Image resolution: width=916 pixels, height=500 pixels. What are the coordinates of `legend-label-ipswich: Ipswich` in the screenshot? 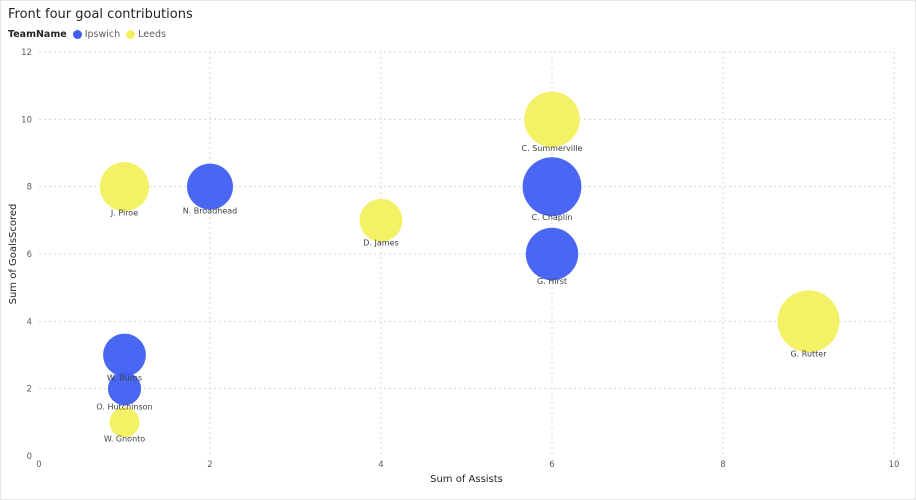 It's located at (102, 34).